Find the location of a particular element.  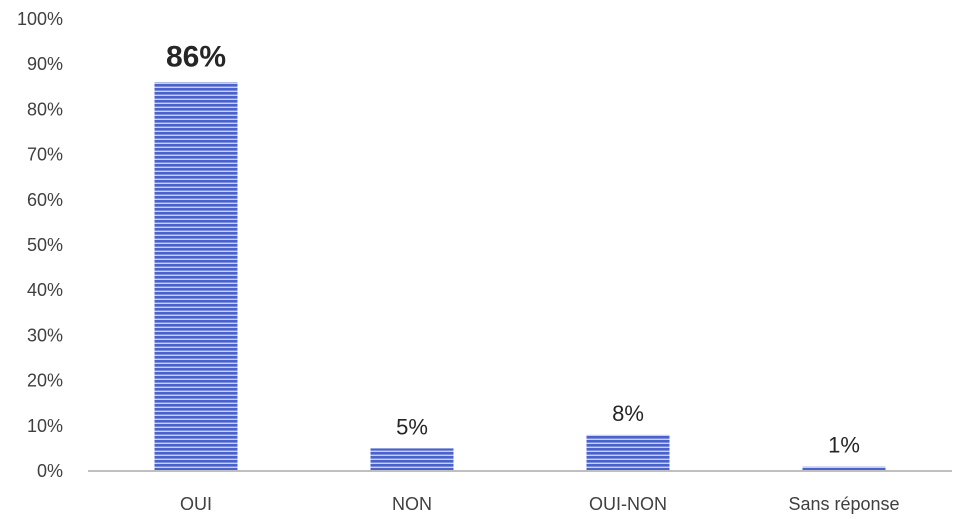

category-labels: OUI NON OUI-NON Sans réponse is located at coordinates (540, 504).